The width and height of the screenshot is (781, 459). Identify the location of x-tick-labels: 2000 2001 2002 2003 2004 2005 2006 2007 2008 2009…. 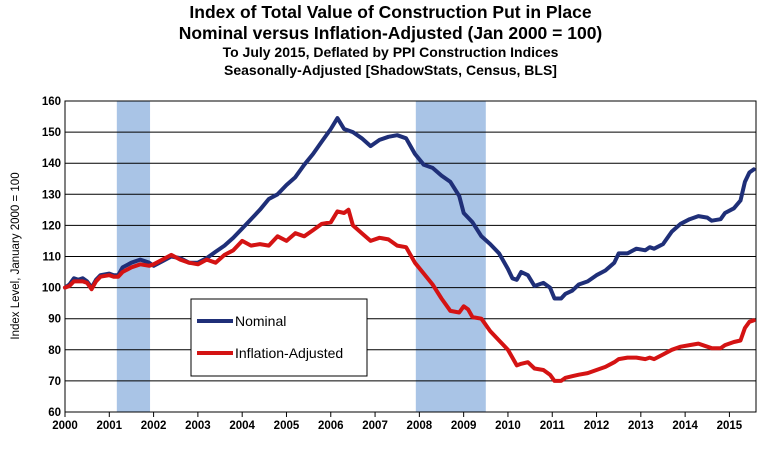
(397, 422).